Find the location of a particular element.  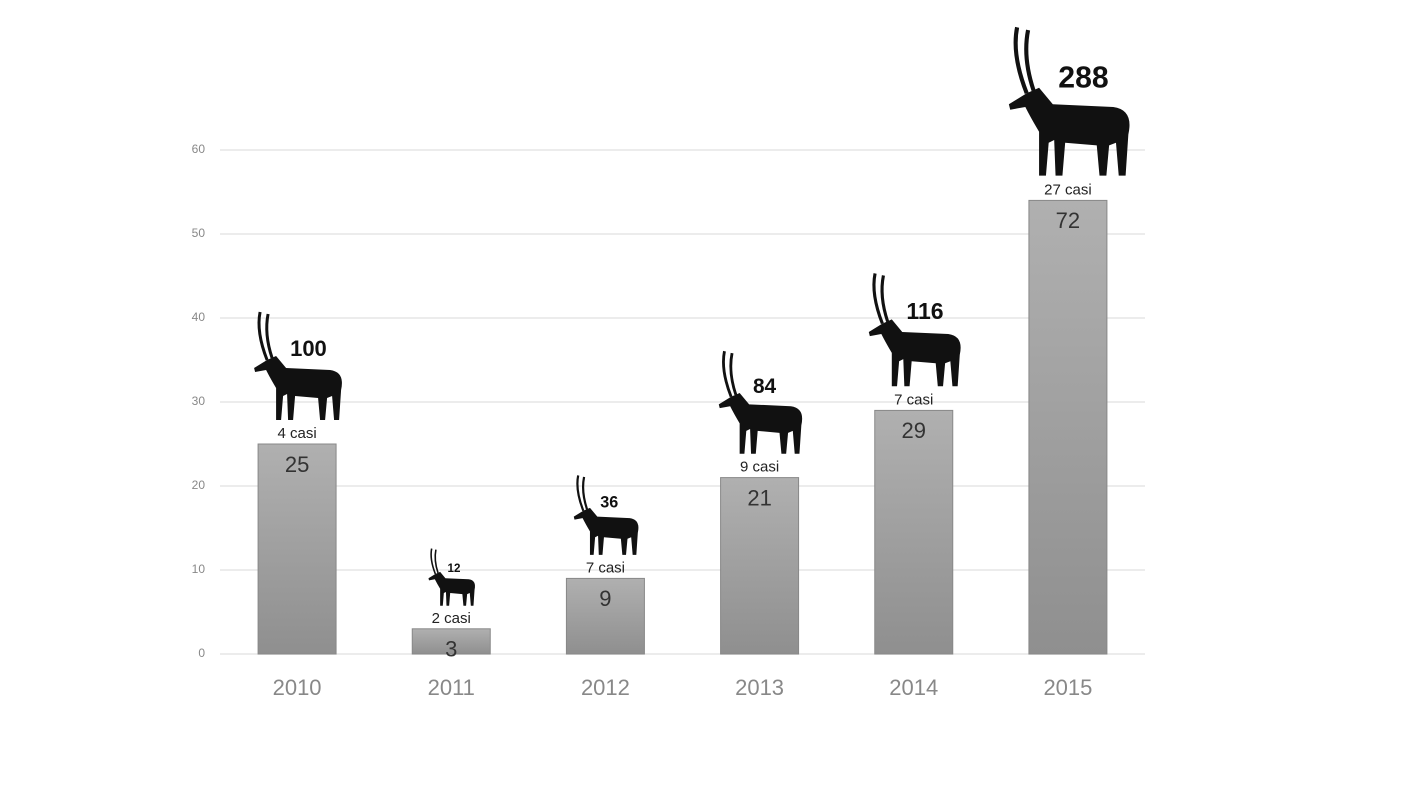

bar-label: 72 is located at coordinates (1068, 220).